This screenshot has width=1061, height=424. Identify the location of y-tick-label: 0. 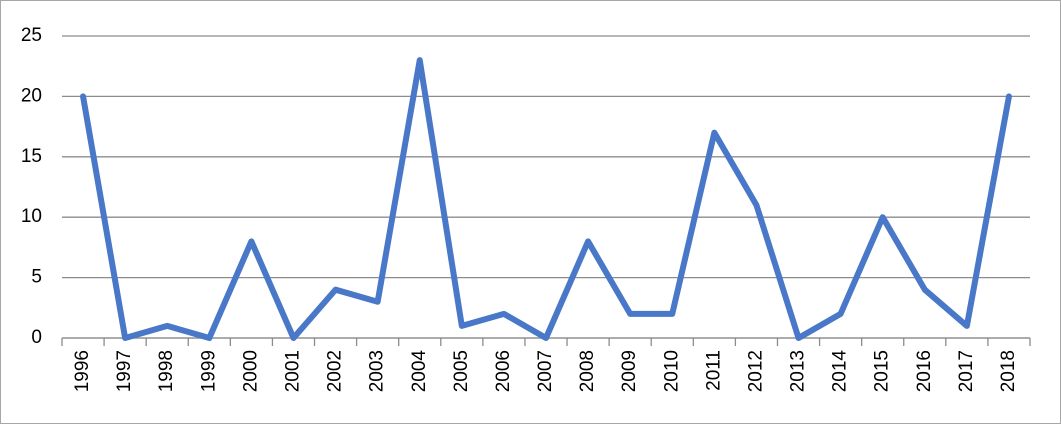
(36, 337).